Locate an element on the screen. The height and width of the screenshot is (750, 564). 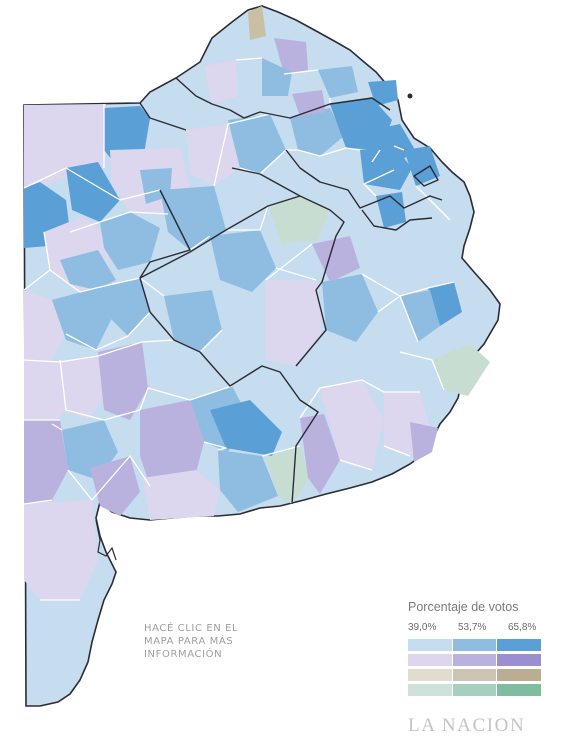
legend: Porcentaje de votos 39,0% 53,7% 65,8% is located at coordinates (475, 648).